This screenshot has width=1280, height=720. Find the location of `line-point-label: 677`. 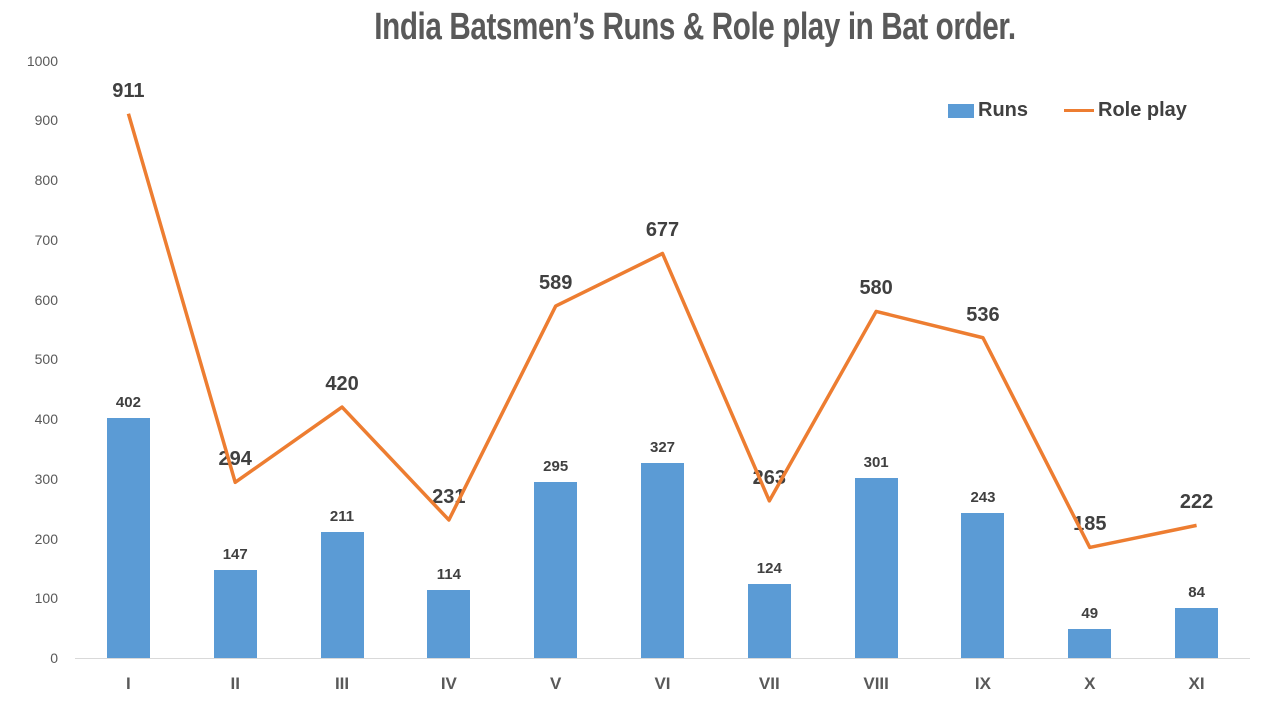

line-point-label: 677 is located at coordinates (662, 230).